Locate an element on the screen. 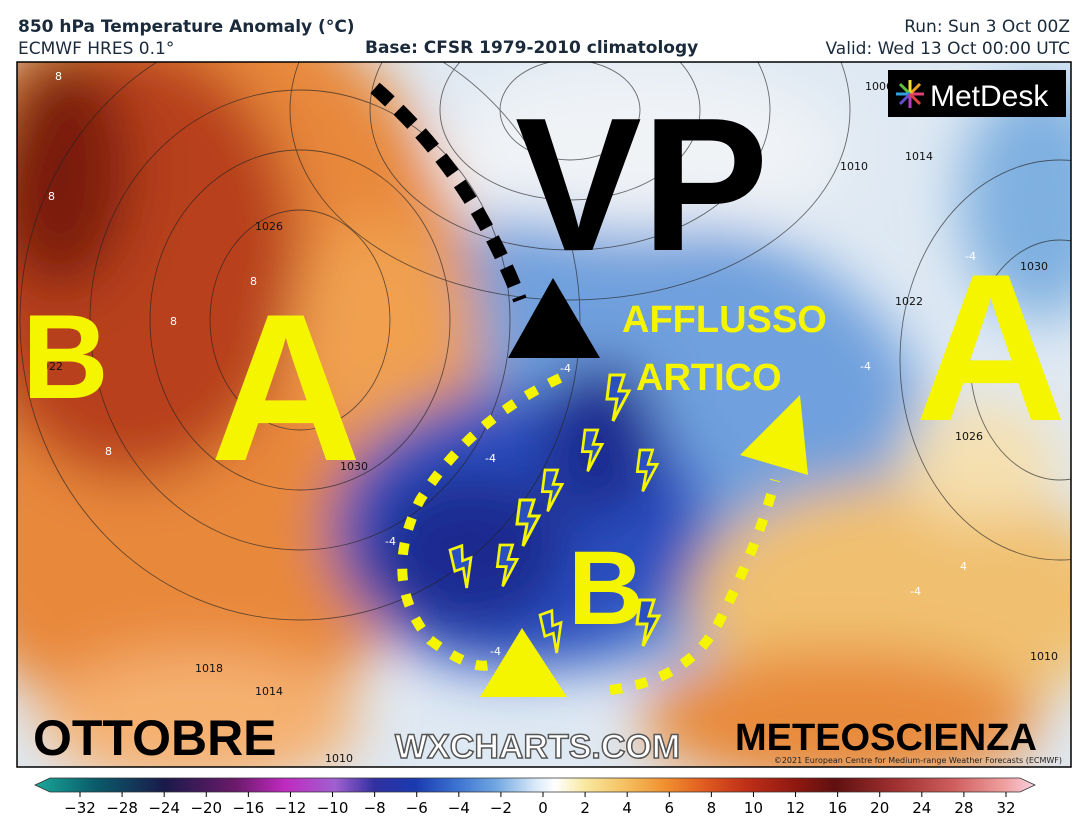 This screenshot has width=1088, height=837. colorbar-tick-label: 28 is located at coordinates (963, 808).